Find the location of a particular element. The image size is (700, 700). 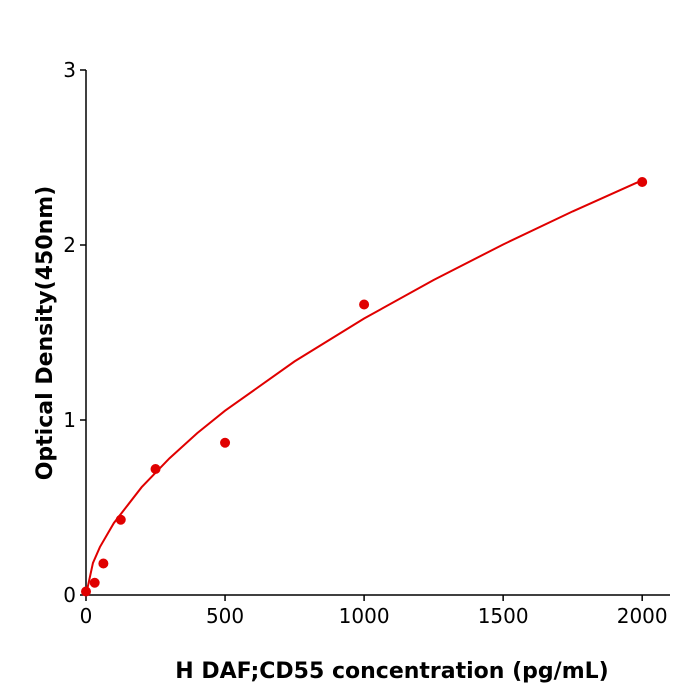

y-tick-label: 3 is located at coordinates (69, 70).